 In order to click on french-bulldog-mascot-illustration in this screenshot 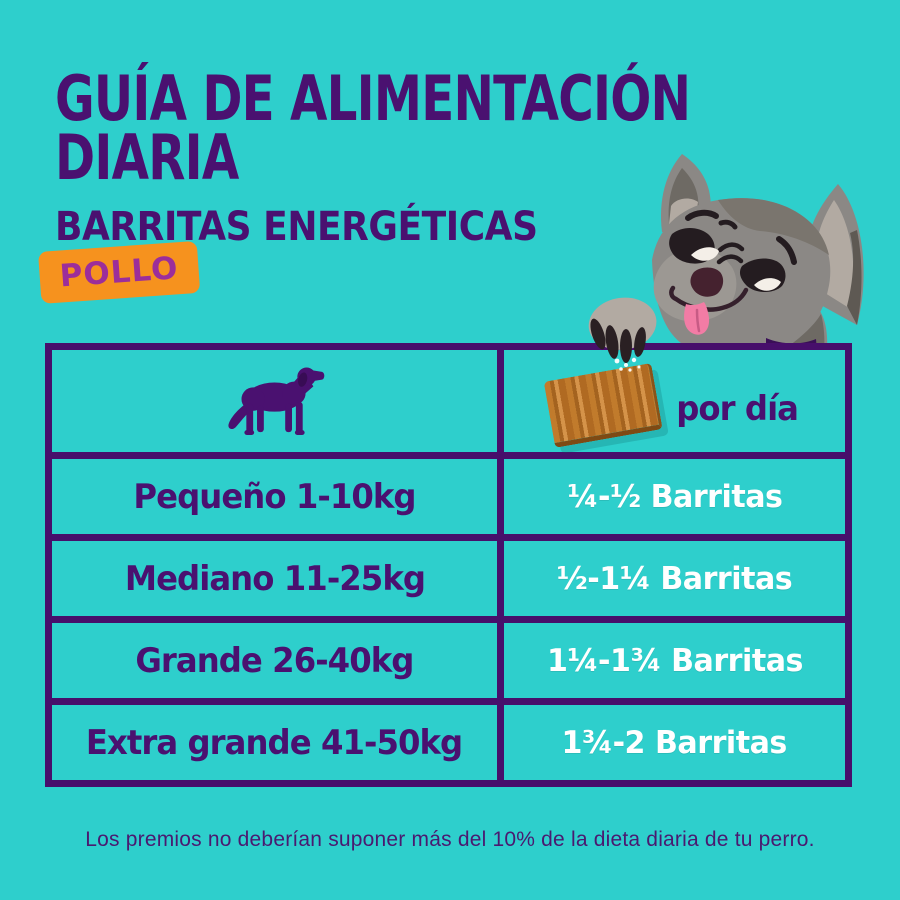, I will do `click(758, 252)`.